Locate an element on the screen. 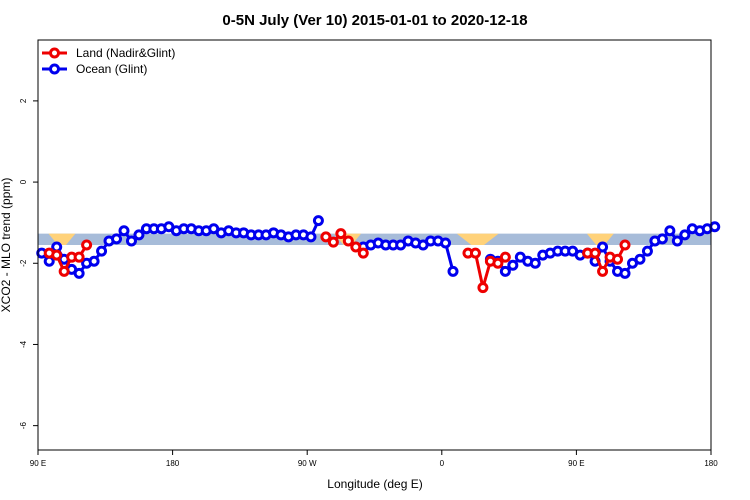  x-tick-label-1: 180 is located at coordinates (173, 463).